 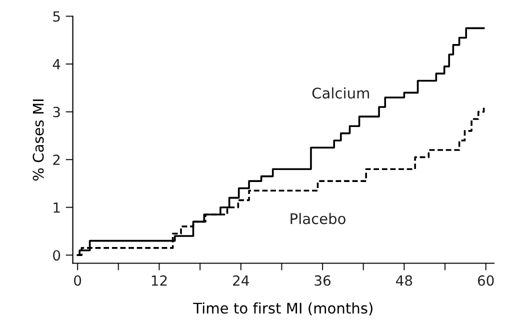 I want to click on x-tick-label: 48, so click(x=404, y=280).